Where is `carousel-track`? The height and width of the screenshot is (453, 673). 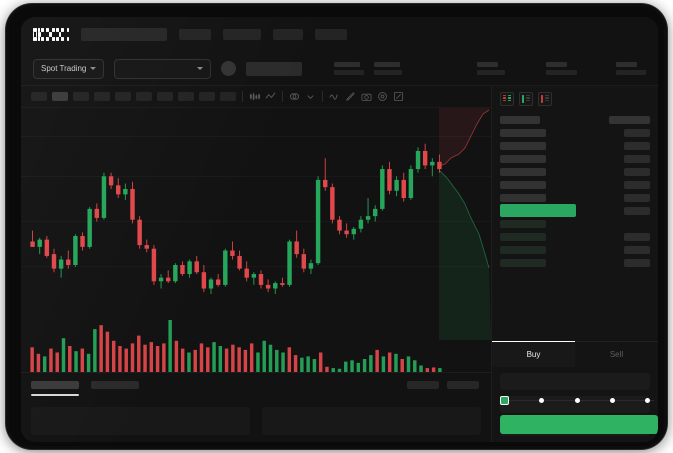 carousel-track is located at coordinates (580, 400).